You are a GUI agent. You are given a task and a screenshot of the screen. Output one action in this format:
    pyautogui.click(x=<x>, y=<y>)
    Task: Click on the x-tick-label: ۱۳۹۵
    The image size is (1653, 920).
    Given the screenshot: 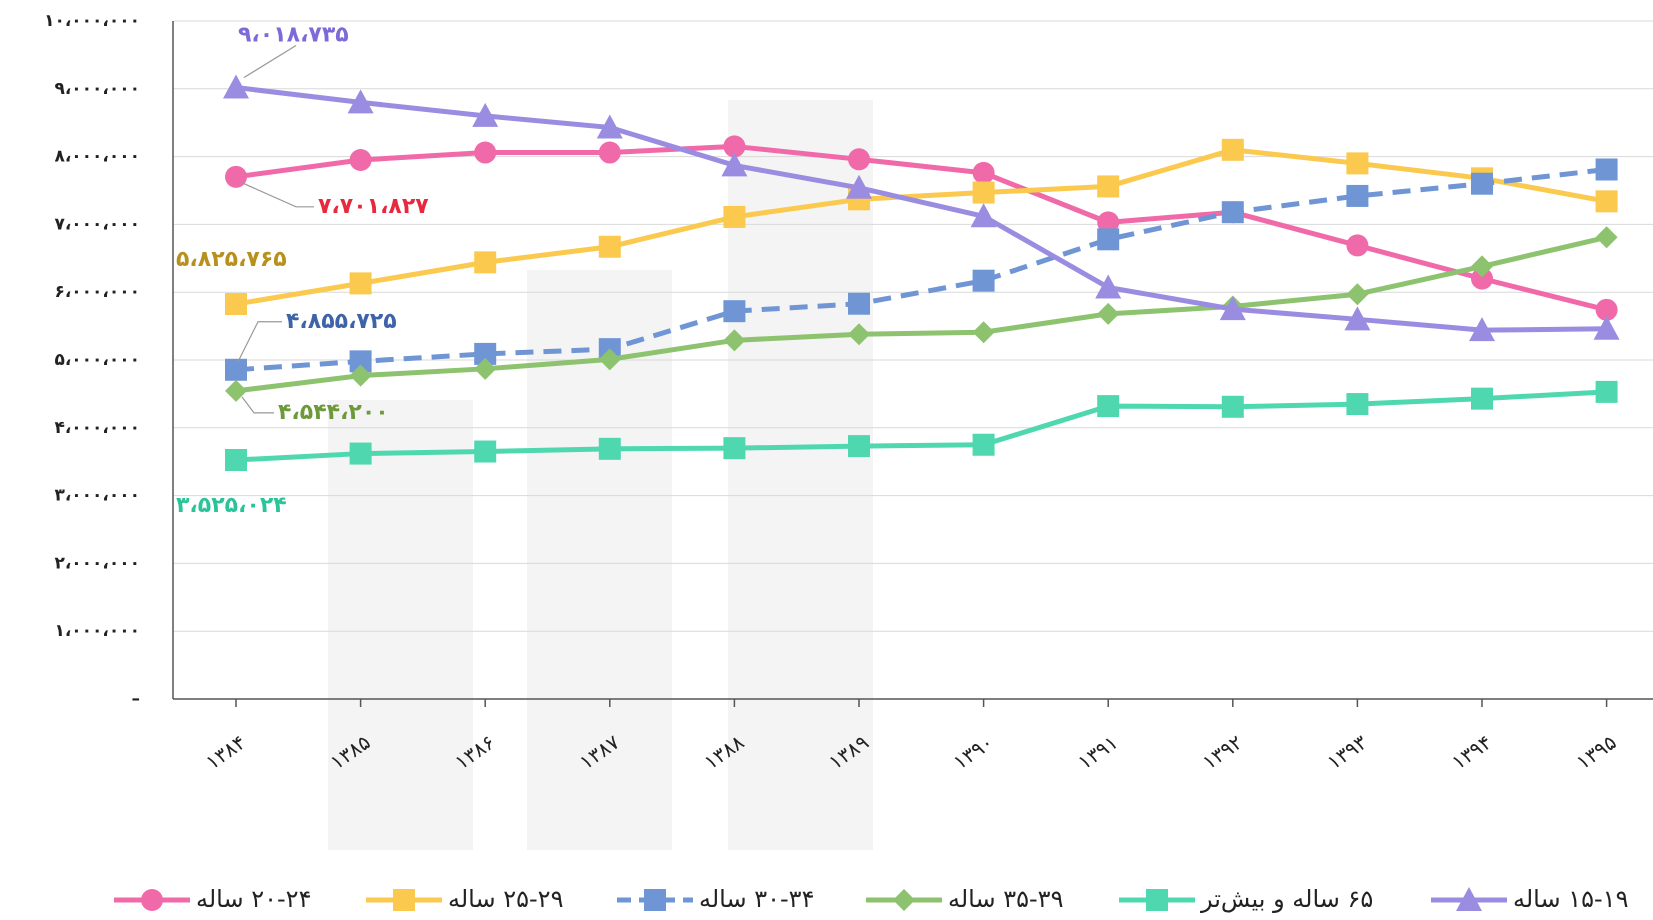 What is the action you would take?
    pyautogui.click(x=1596, y=752)
    